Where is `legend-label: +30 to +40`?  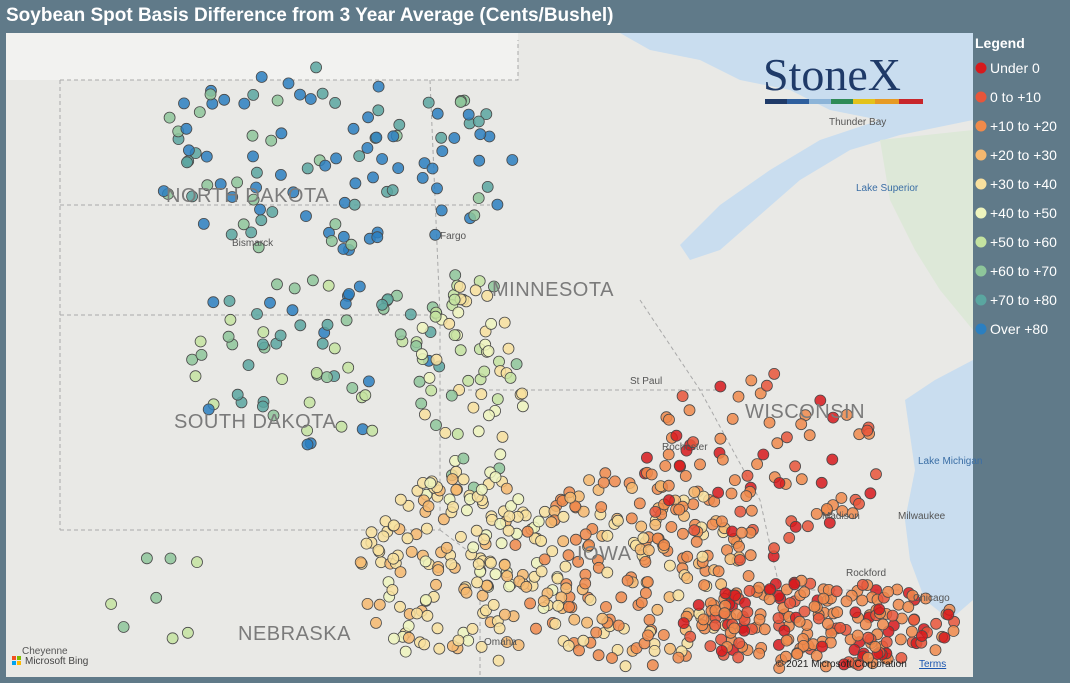
legend-label: +30 to +40 is located at coordinates (1023, 184).